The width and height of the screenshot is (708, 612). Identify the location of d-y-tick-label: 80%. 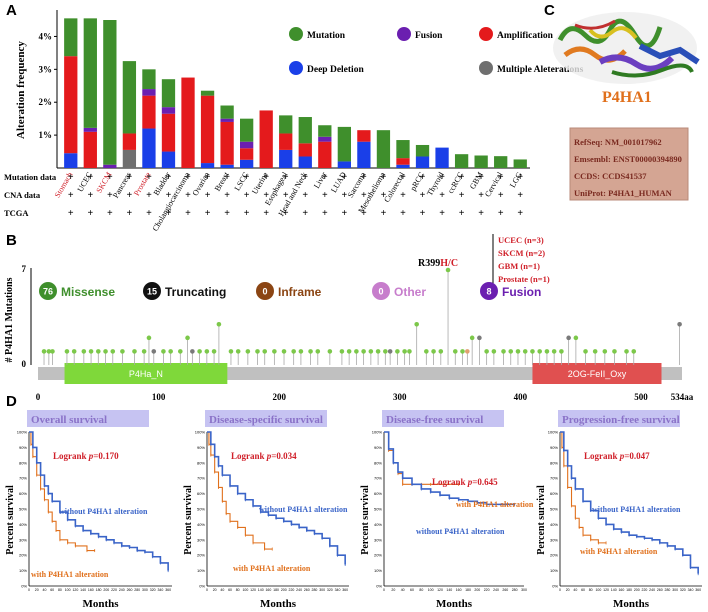
(23, 462).